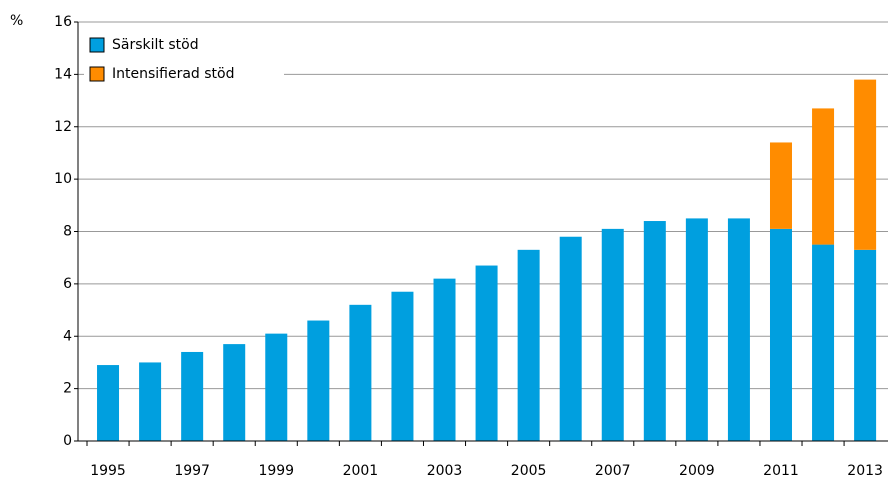 Image resolution: width=888 pixels, height=483 pixels. I want to click on x-tick-label: 2007, so click(613, 471).